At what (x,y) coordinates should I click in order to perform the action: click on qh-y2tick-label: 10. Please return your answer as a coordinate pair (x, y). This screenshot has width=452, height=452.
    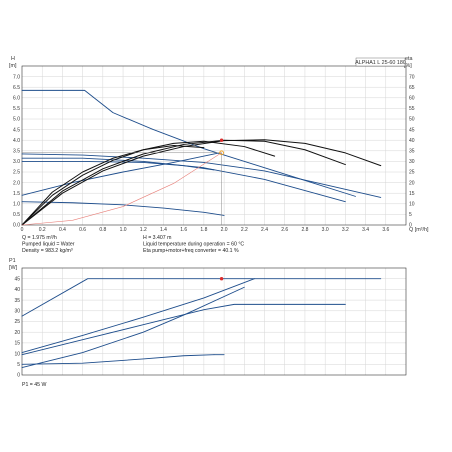
    Looking at the image, I should click on (412, 205).